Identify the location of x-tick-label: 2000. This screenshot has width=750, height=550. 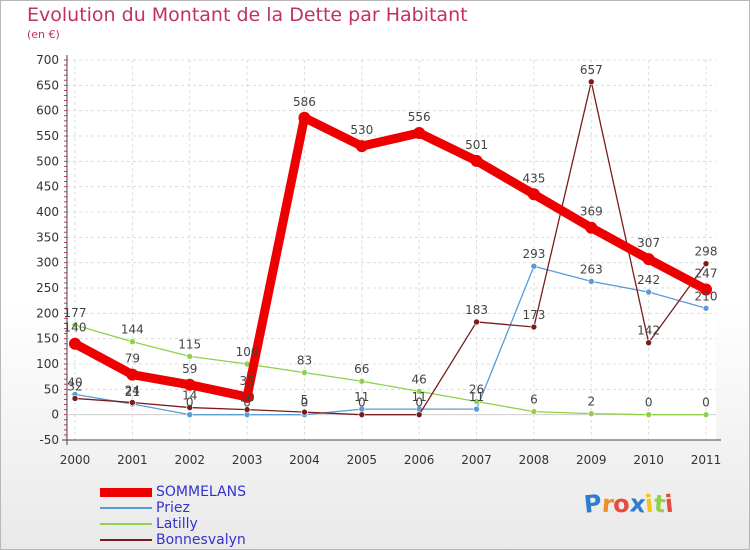
(75, 460).